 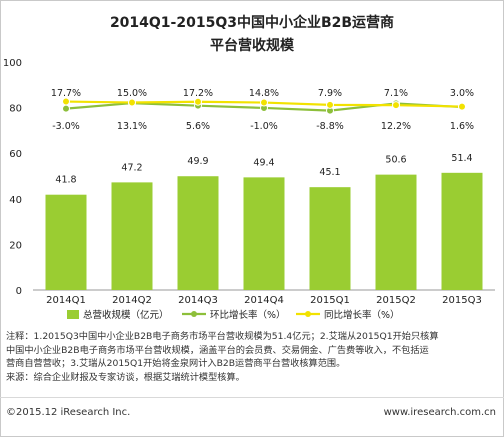 What do you see at coordinates (264, 126) in the screenshot?
I see `mom-growth-label: -1.0%` at bounding box center [264, 126].